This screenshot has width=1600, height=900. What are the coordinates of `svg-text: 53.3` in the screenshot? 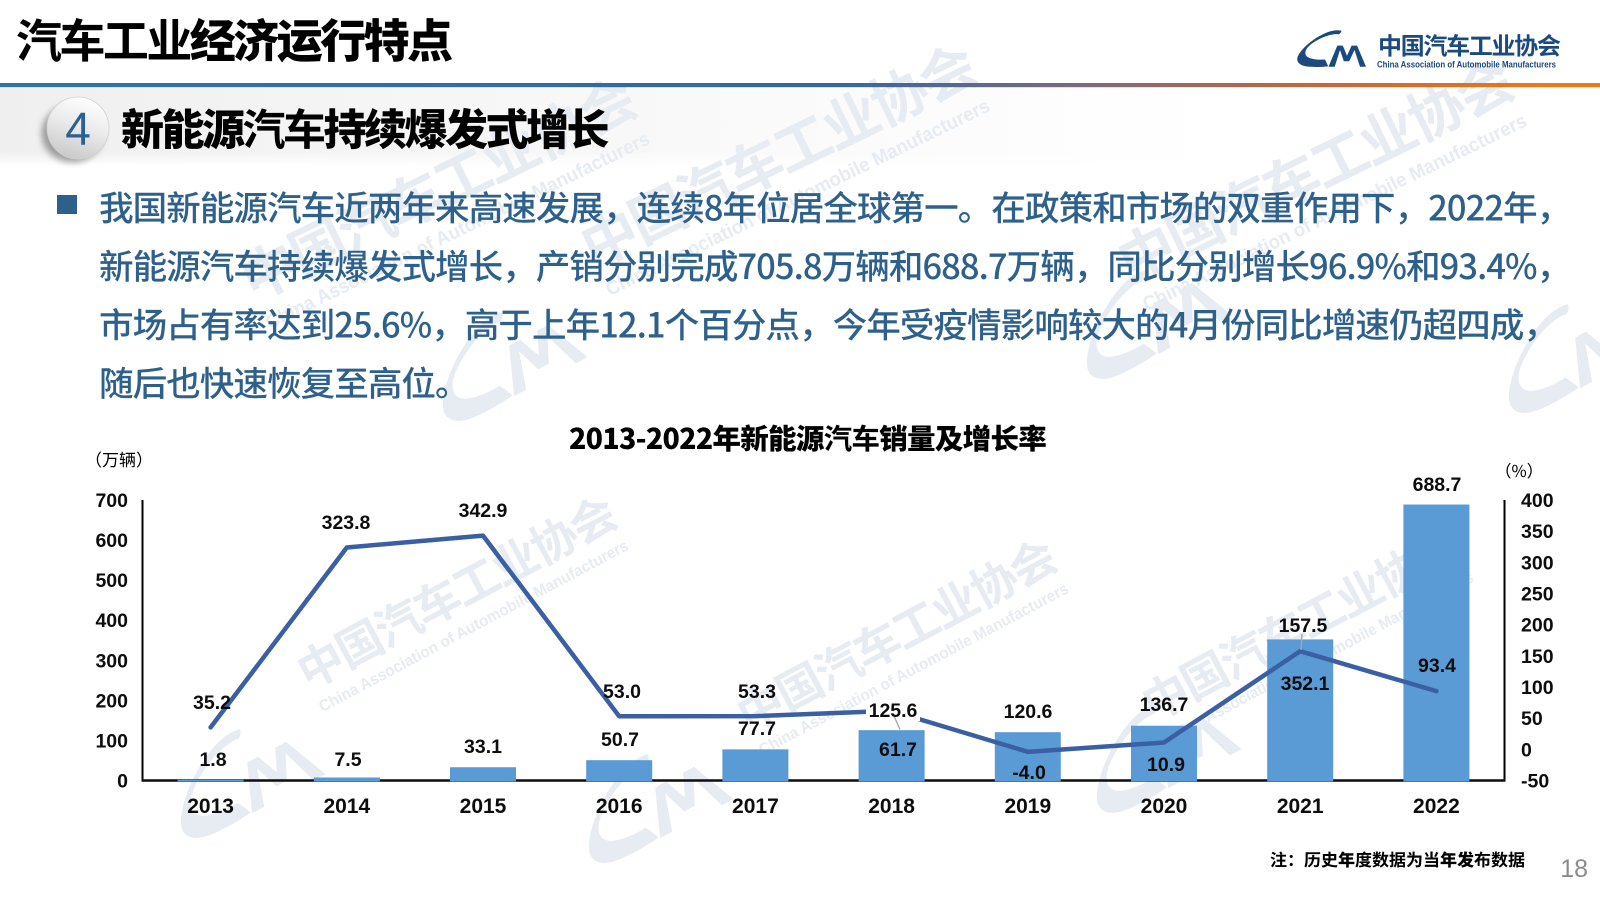 It's located at (757, 692).